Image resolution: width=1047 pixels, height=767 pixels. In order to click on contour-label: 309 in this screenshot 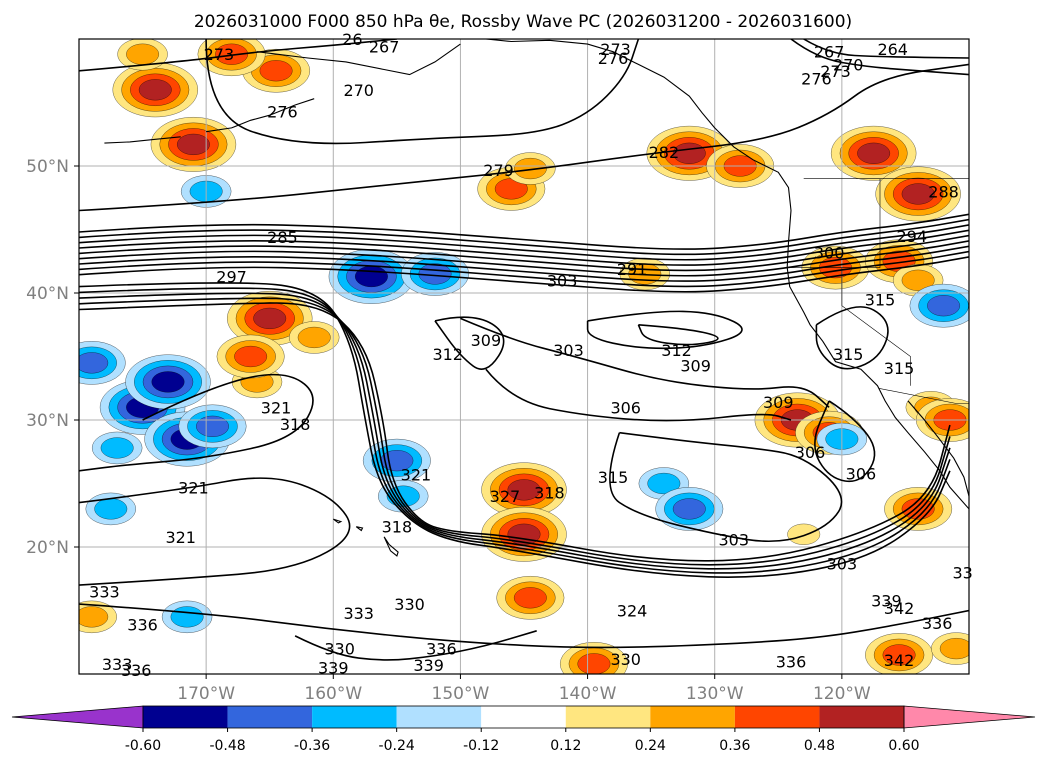, I will do `click(695, 365)`.